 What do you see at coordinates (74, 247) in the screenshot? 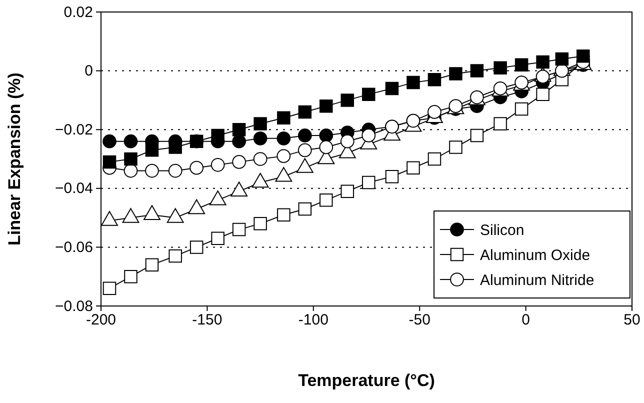
I see `y-tick-label: −0.06` at bounding box center [74, 247].